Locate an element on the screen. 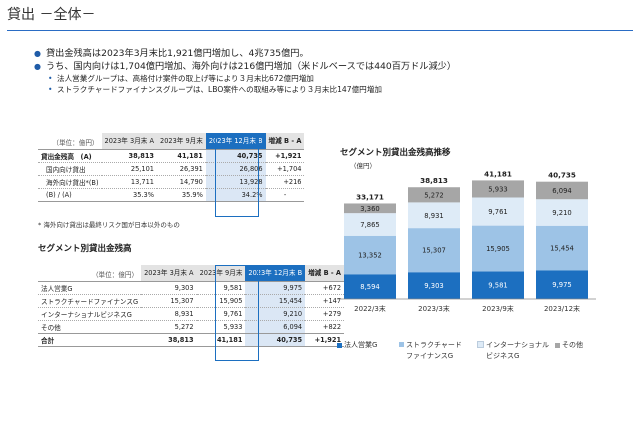  cell-diff: +216 is located at coordinates (285, 182).